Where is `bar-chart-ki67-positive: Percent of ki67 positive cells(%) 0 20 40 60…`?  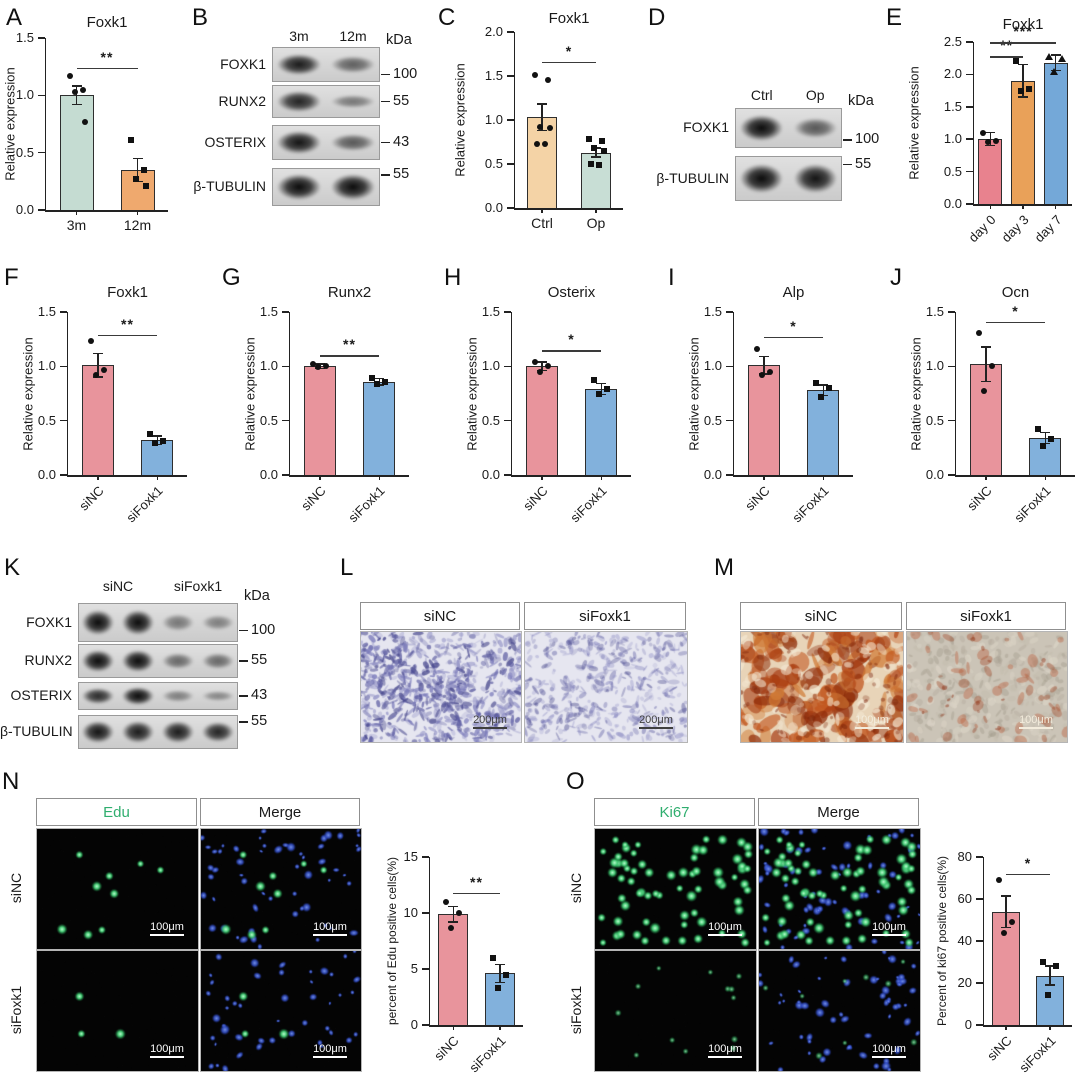
bar-chart-ki67-positive: Percent of ki67 positive cells(%) 0 20 40 60… is located at coordinates (1006, 947).